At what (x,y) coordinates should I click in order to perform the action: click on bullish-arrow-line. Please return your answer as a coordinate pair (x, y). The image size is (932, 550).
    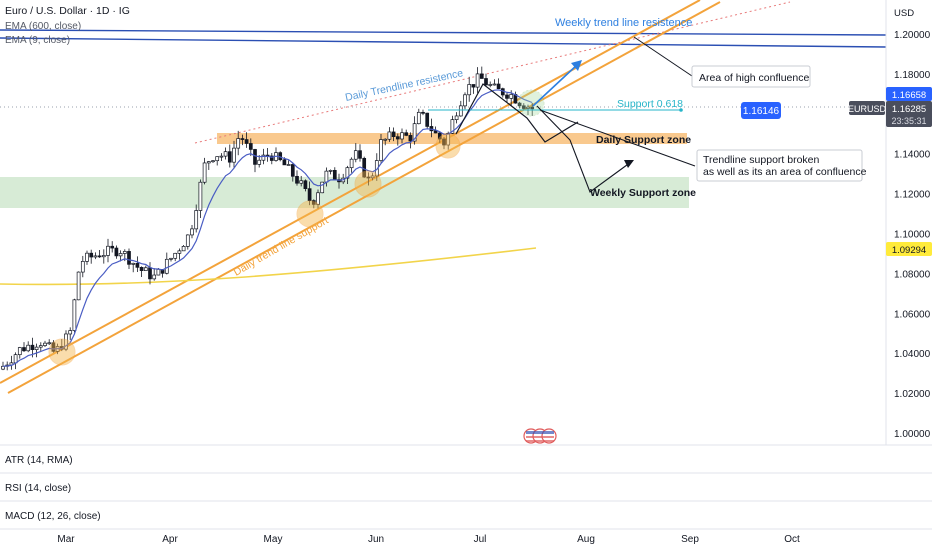
    Looking at the image, I should click on (555, 85).